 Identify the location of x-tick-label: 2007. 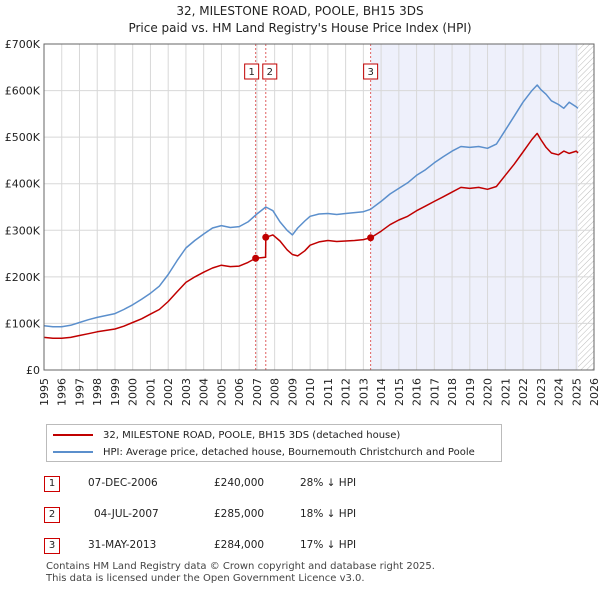
(257, 392).